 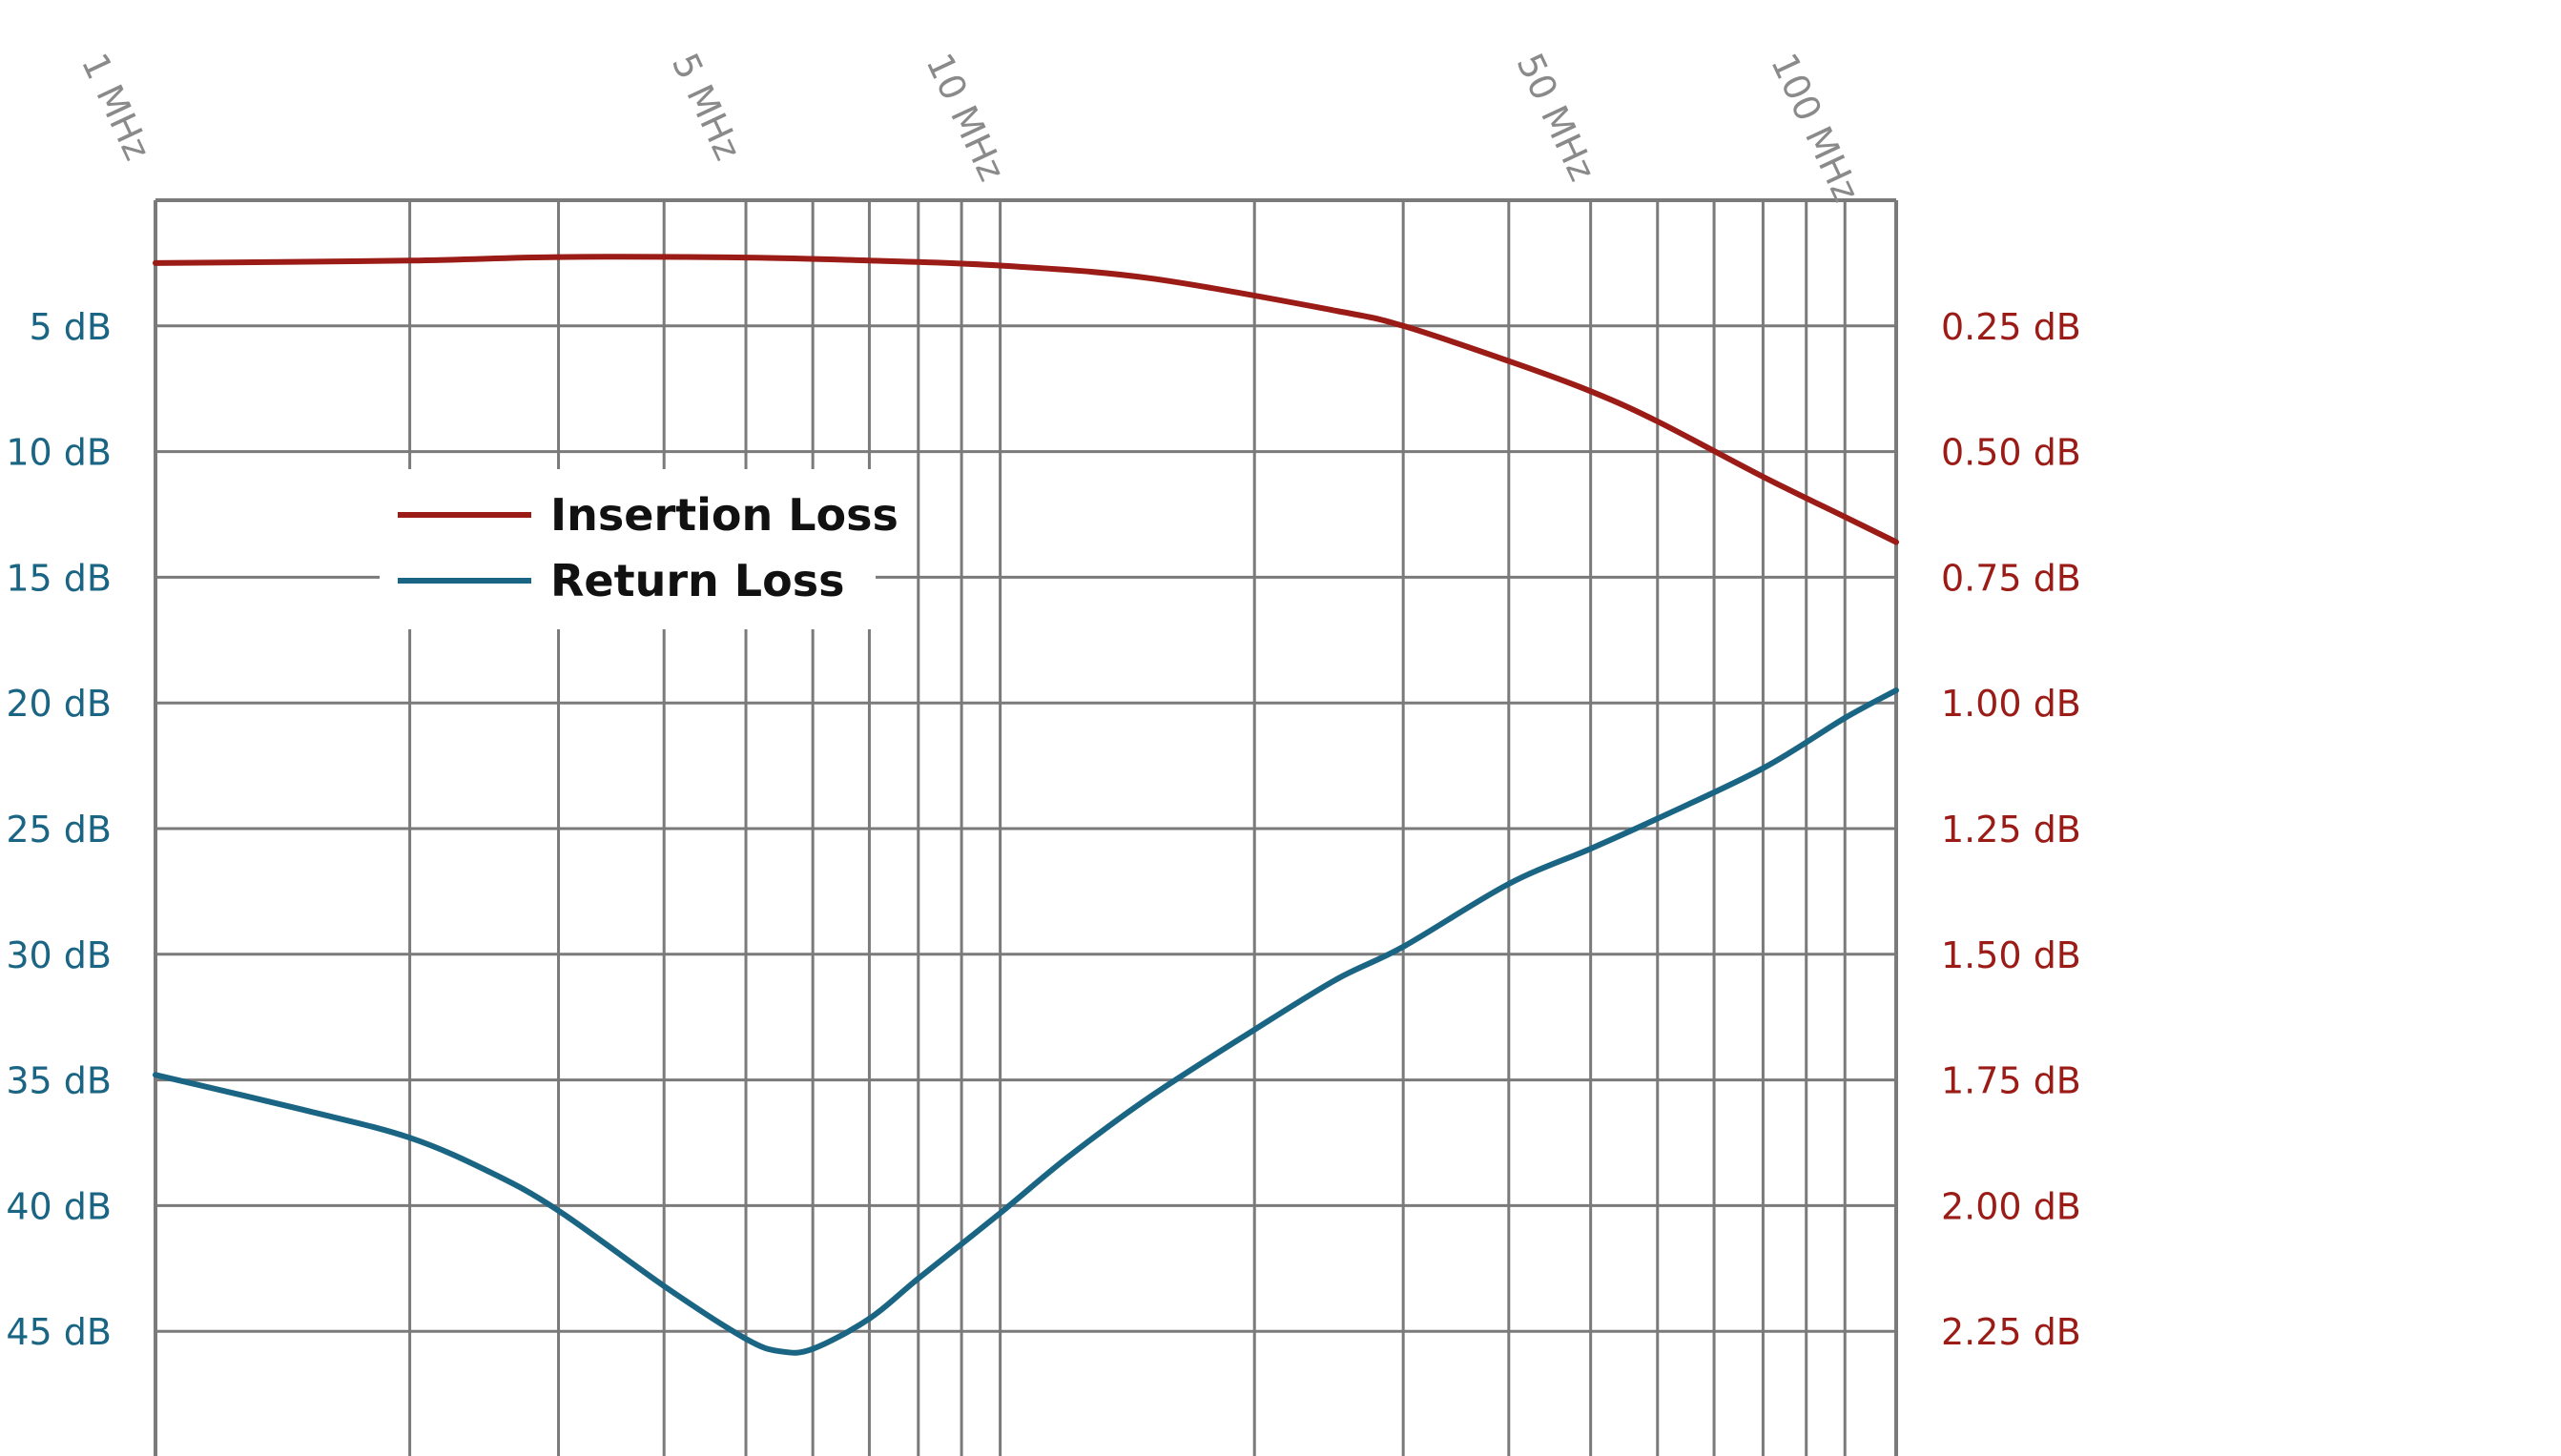 I want to click on y-left-tick-label: 15 dB, so click(x=59, y=578).